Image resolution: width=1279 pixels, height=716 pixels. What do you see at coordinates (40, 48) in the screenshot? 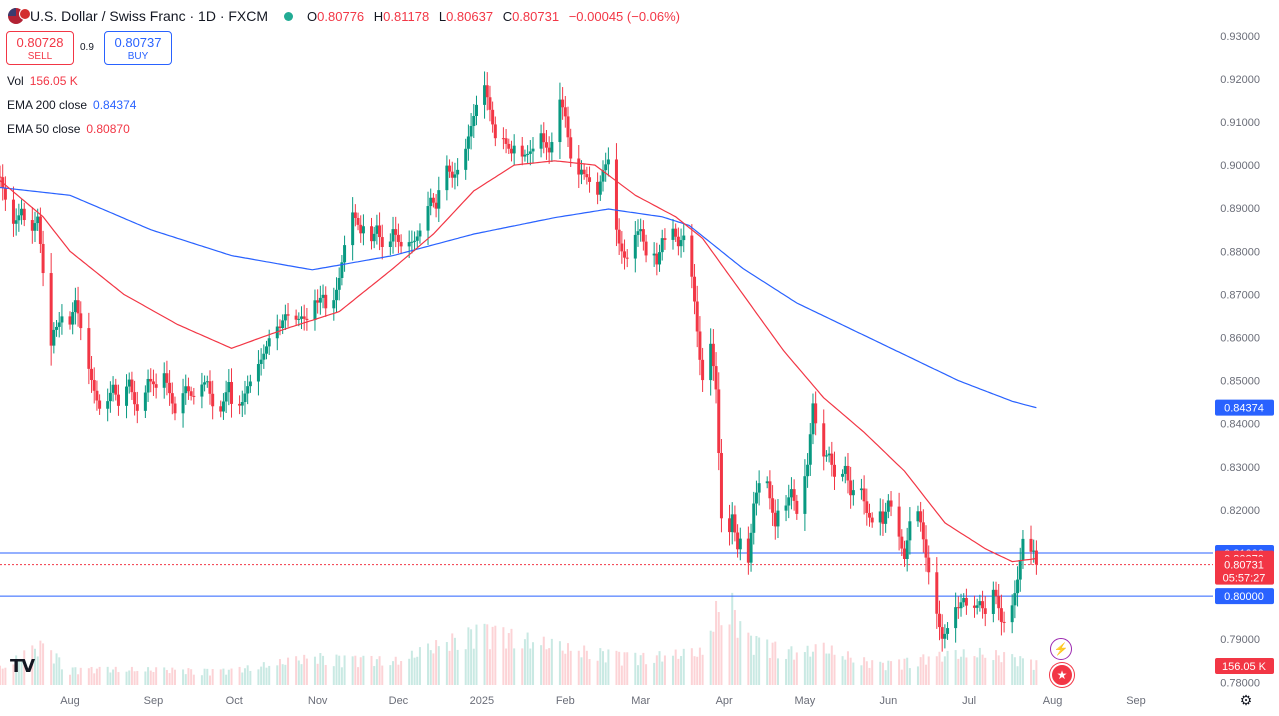
I see `sell-button: 0.80728 SELL` at bounding box center [40, 48].